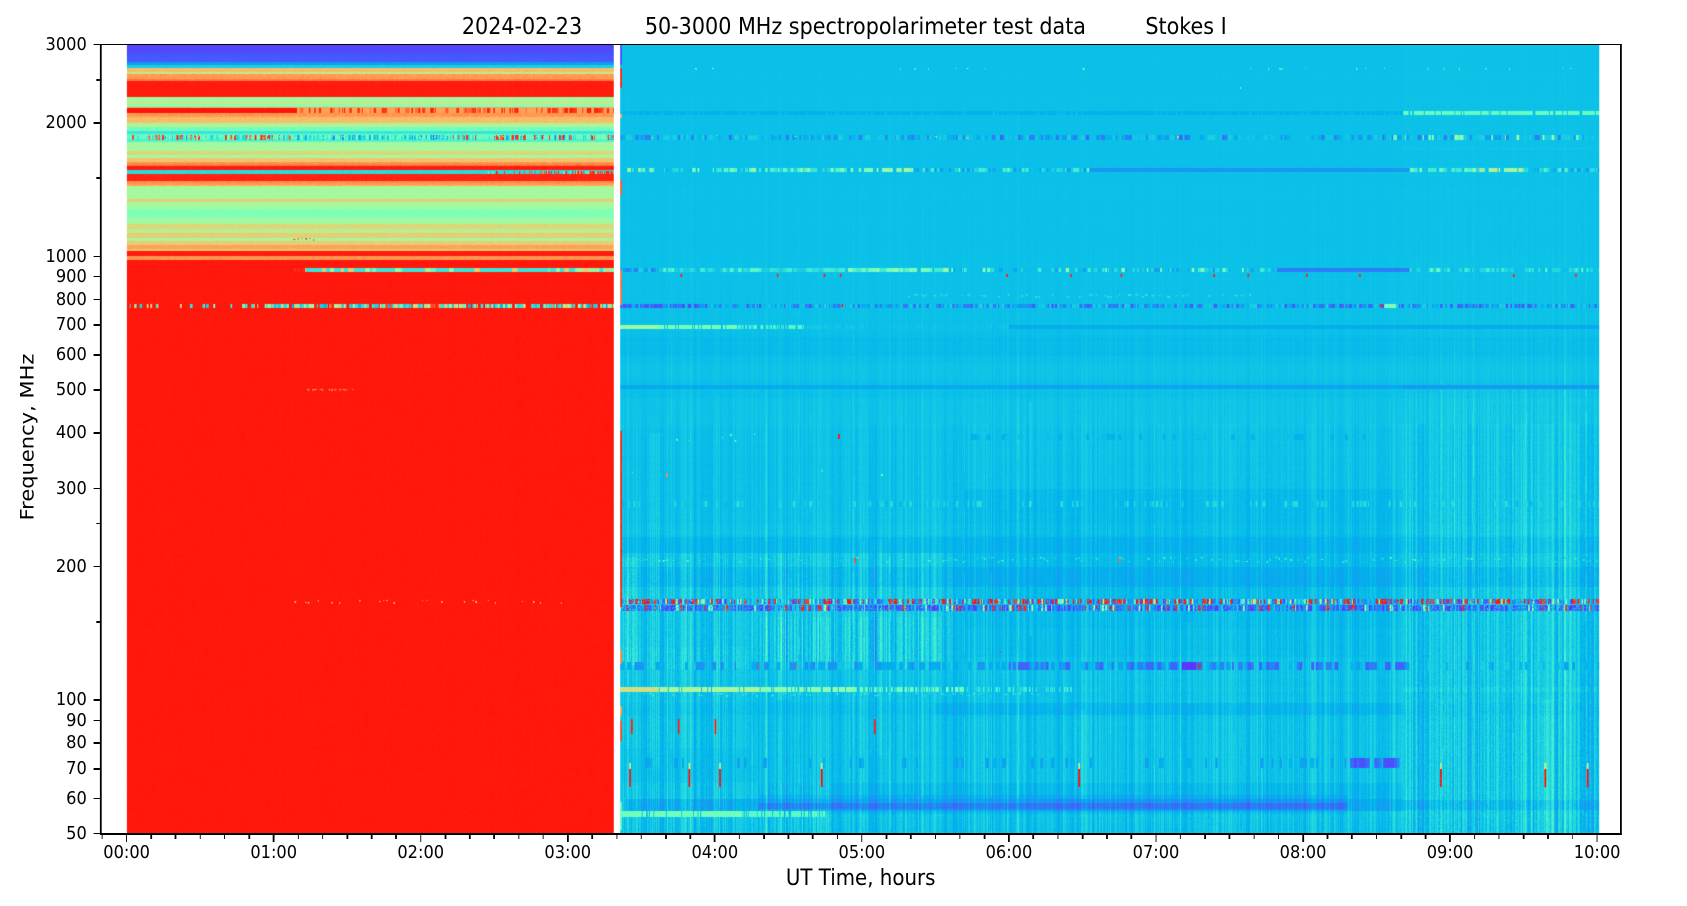  I want to click on x-tick-label: 02:00, so click(421, 852).